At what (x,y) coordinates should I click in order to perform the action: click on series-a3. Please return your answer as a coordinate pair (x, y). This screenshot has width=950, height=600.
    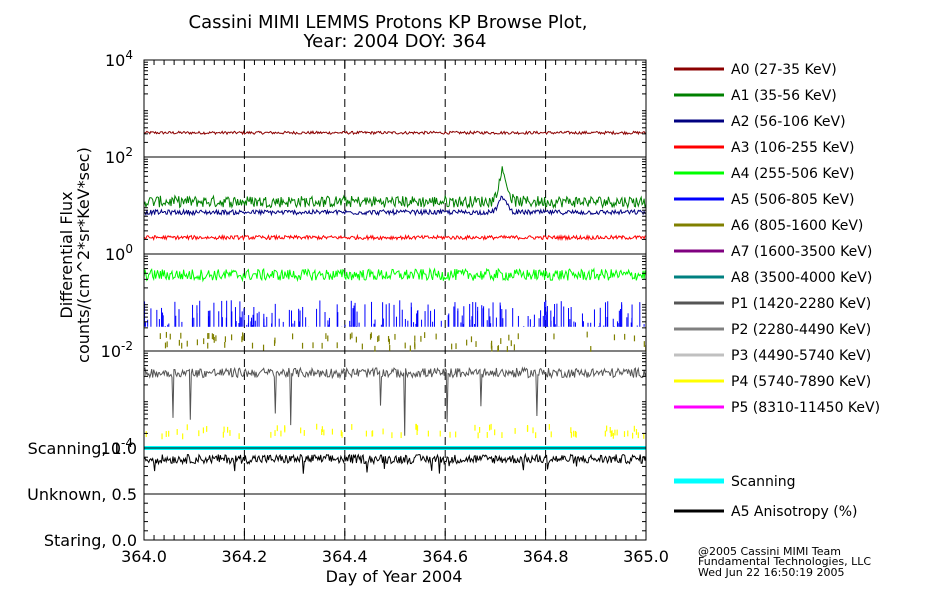
    Looking at the image, I should click on (395, 237).